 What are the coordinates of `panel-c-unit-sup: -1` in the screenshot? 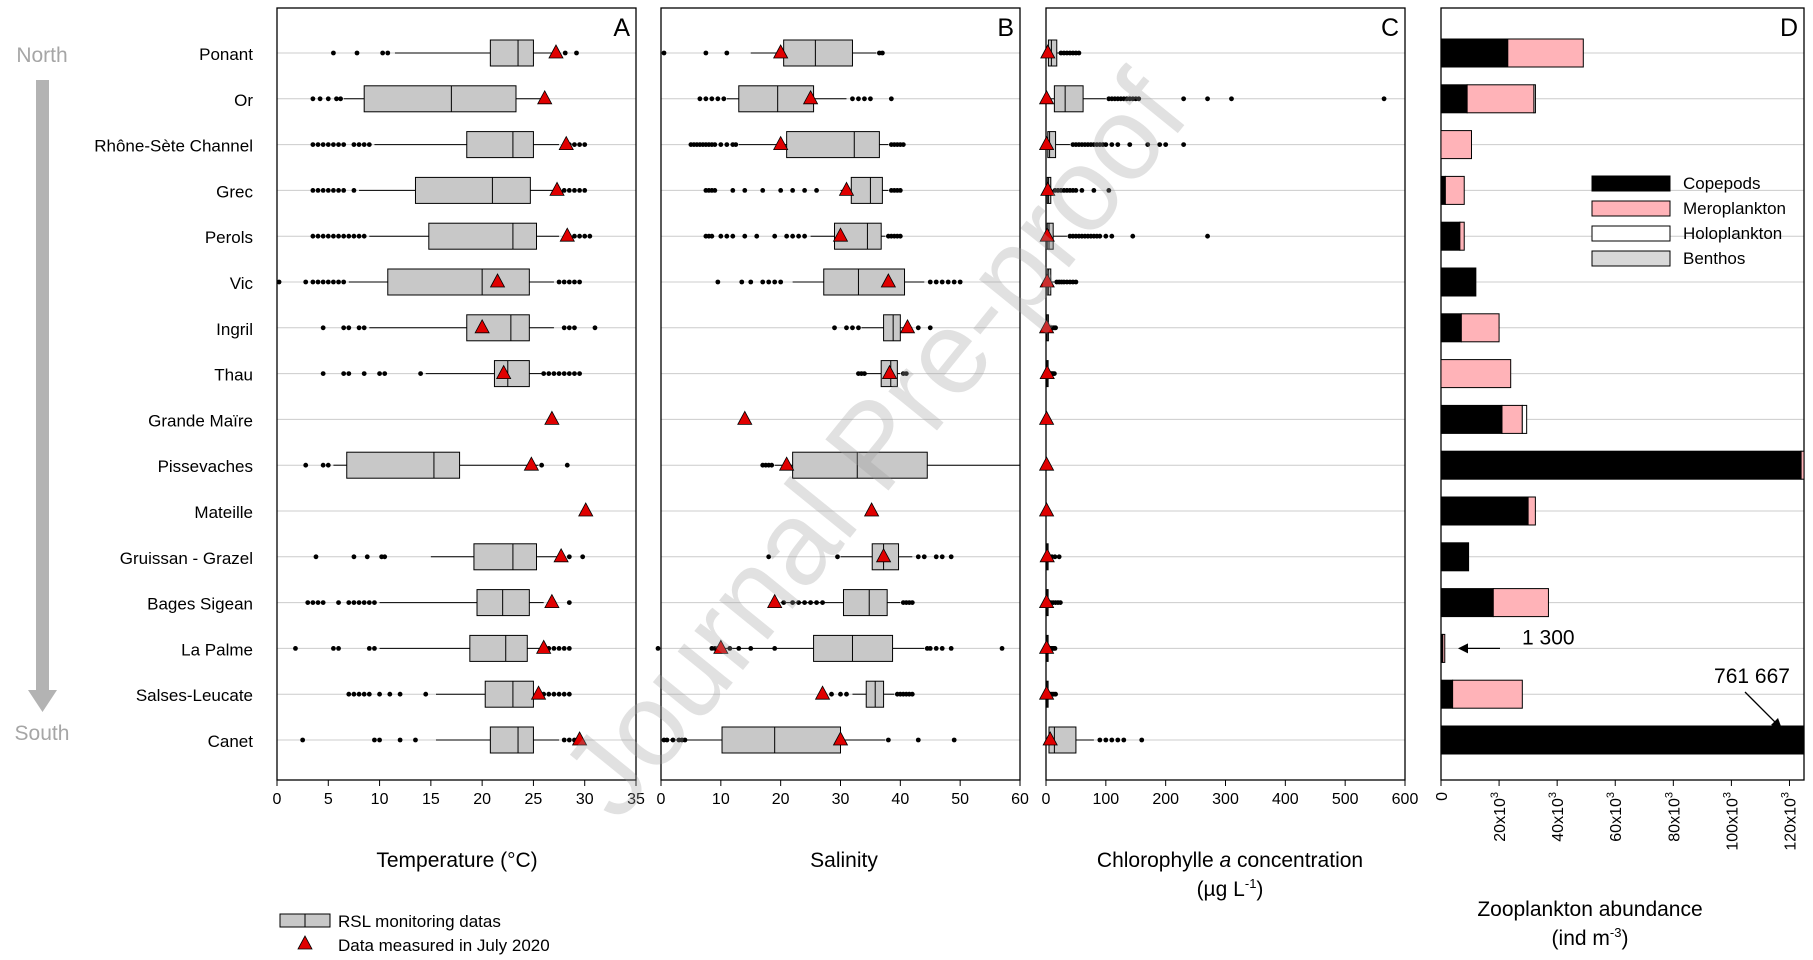 It's located at (1251, 883).